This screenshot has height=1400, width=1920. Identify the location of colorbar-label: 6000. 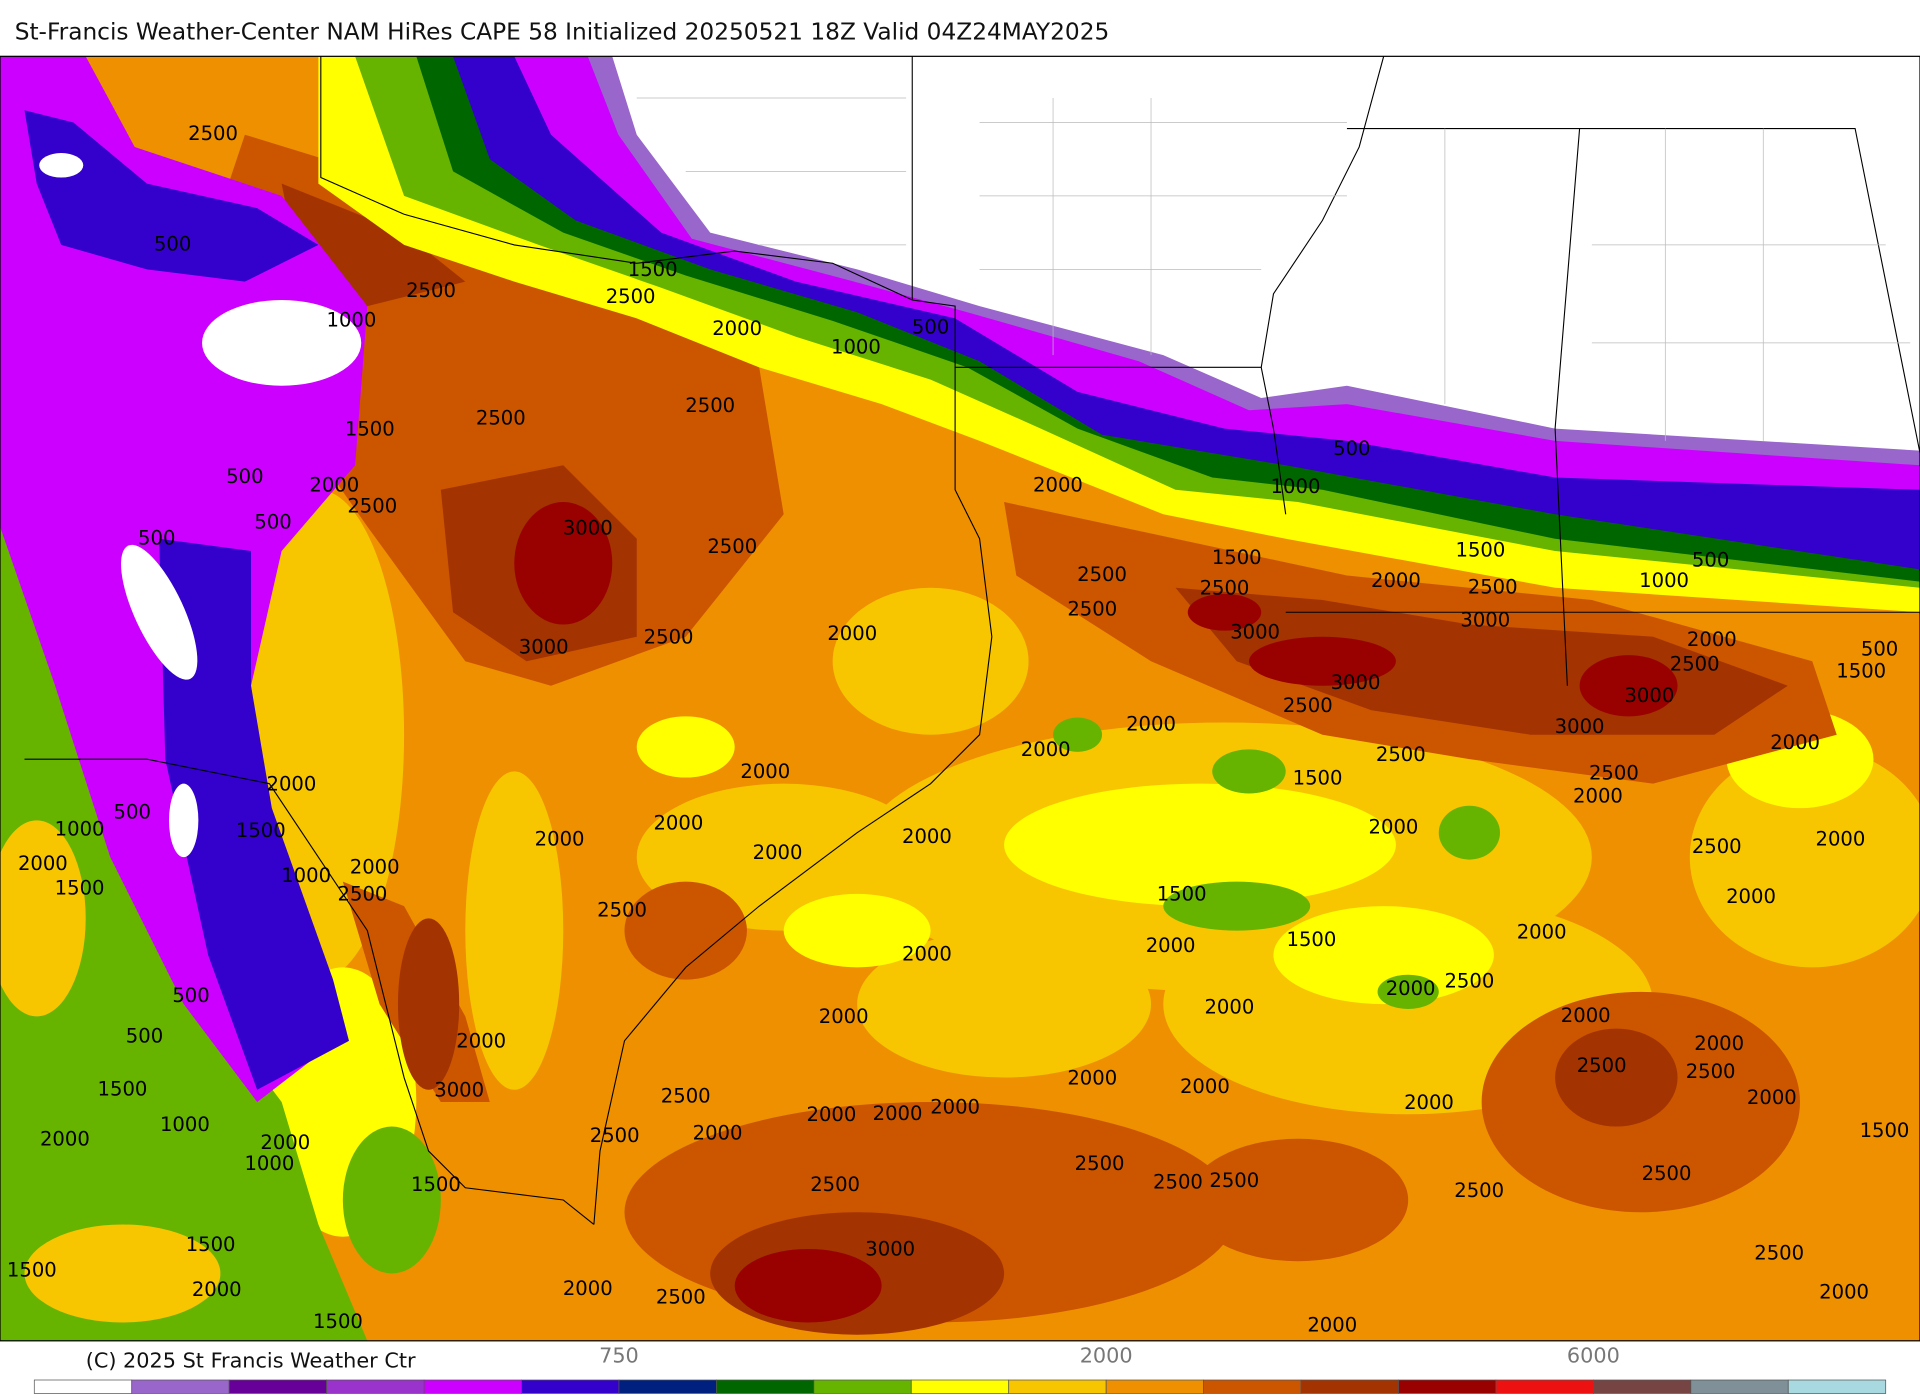
(1593, 1356).